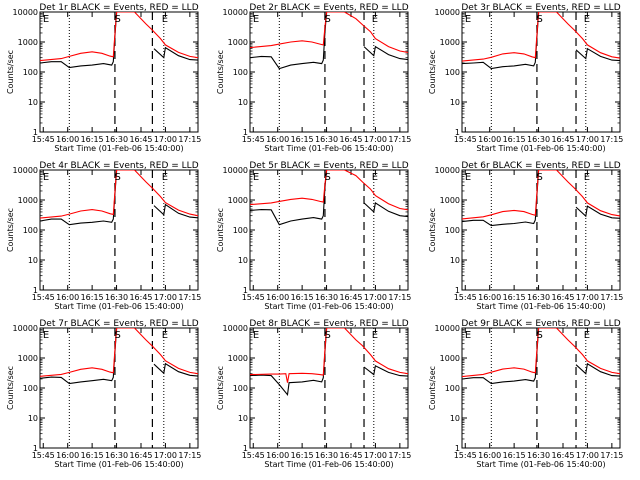 The height and width of the screenshot is (480, 640). I want to click on chart-2-series-events, so click(329, 41).